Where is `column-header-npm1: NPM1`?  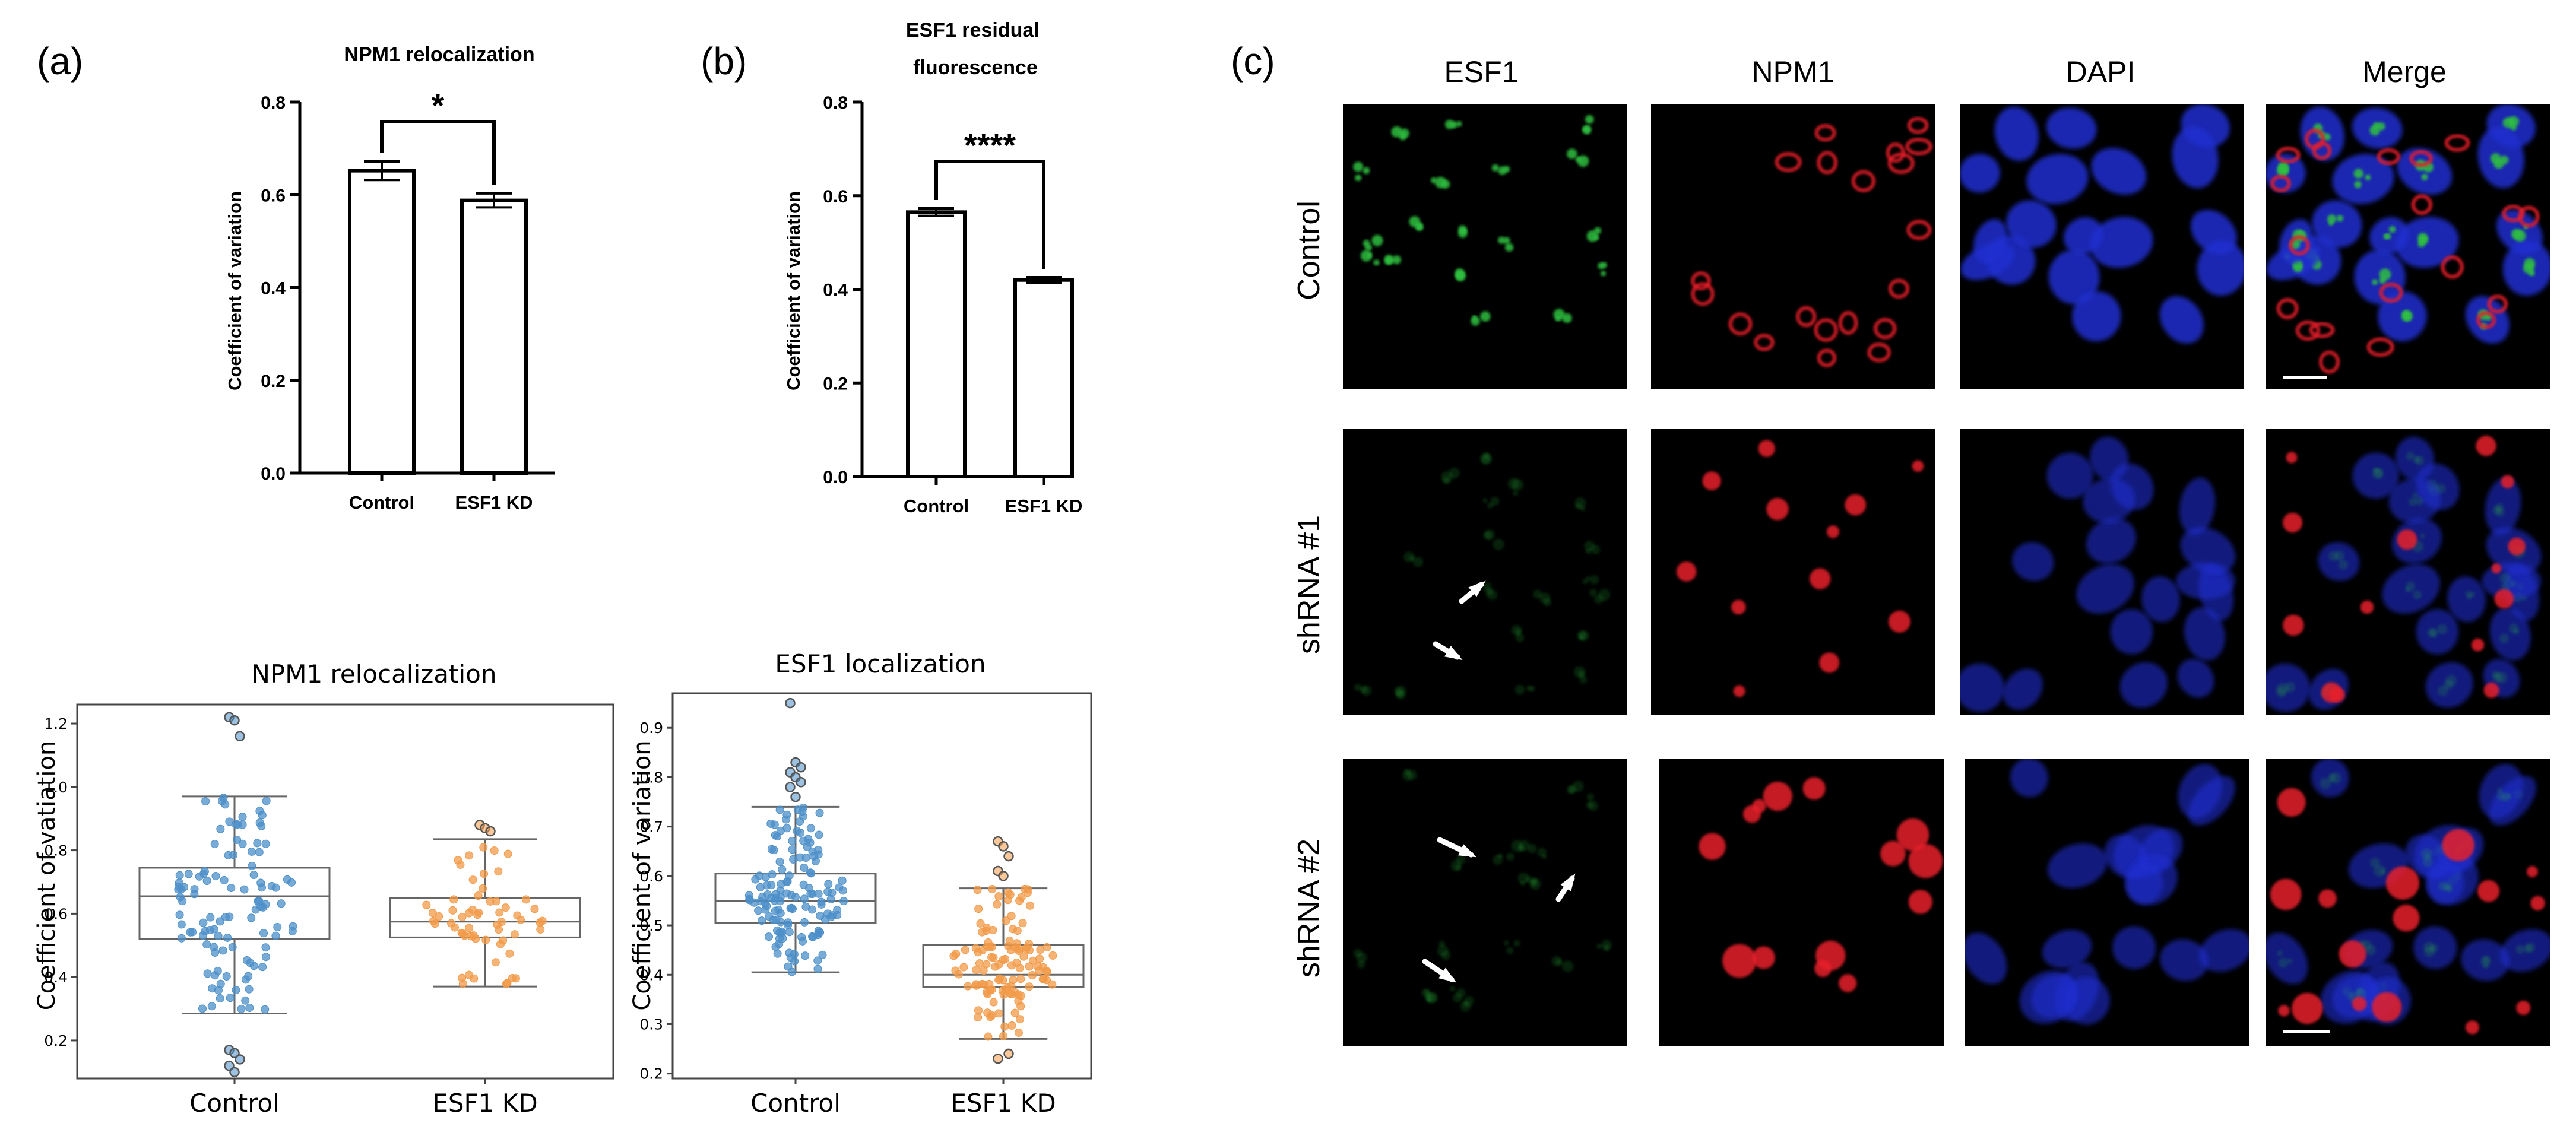 column-header-npm1: NPM1 is located at coordinates (1793, 71).